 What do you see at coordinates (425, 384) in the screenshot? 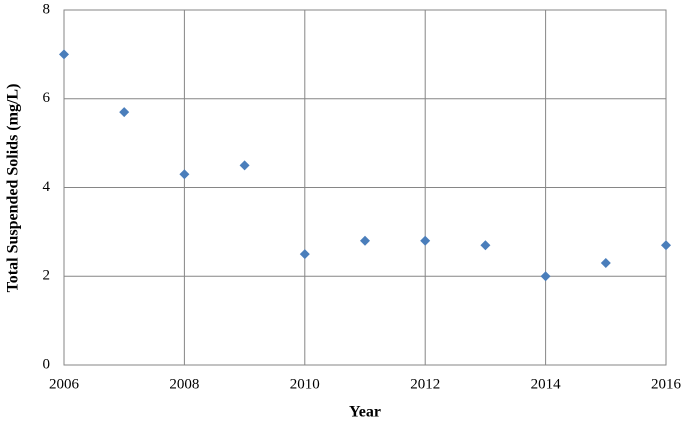
I see `x-tick-label: 2012` at bounding box center [425, 384].